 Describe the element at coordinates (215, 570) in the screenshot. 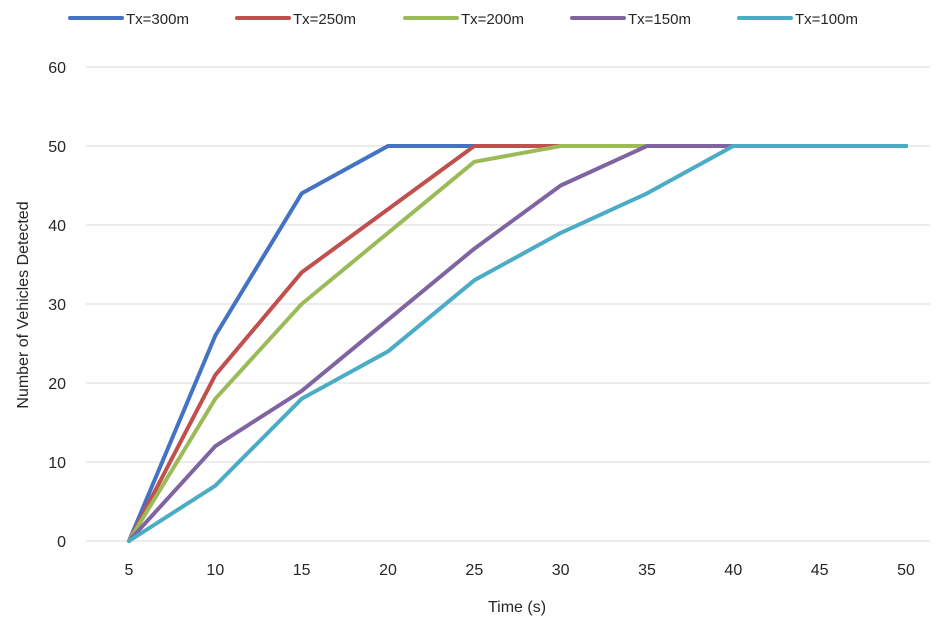

I see `x-tick-label: 10` at that location.